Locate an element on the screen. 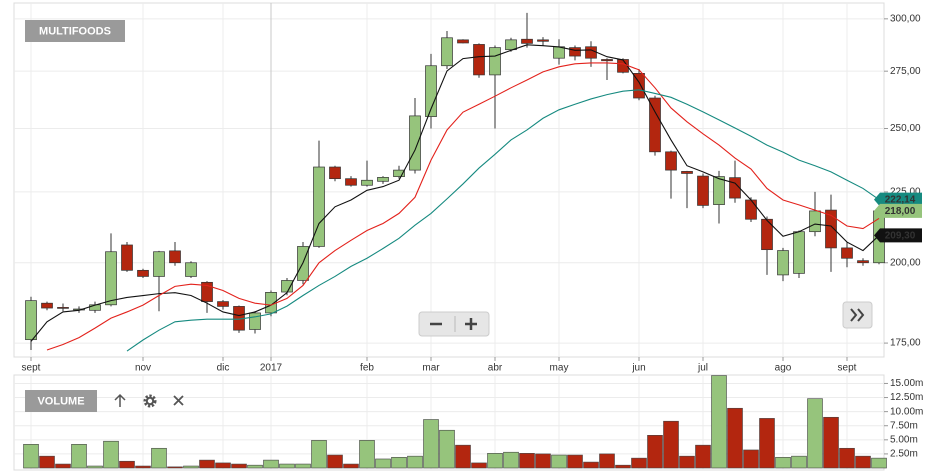  x-tick-label: abr is located at coordinates (495, 368).